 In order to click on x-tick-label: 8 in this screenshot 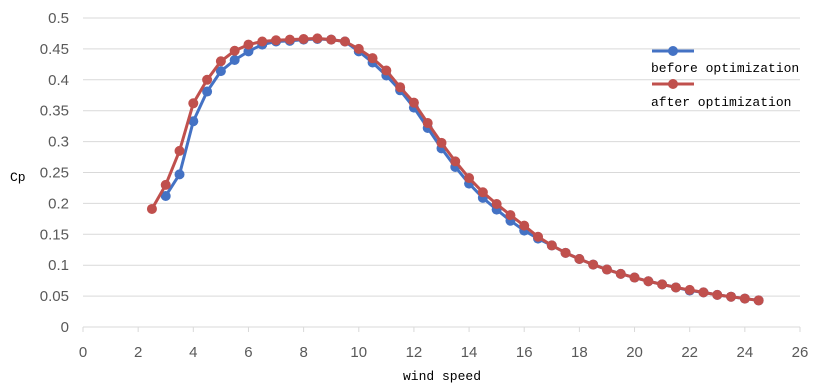, I will do `click(303, 352)`.